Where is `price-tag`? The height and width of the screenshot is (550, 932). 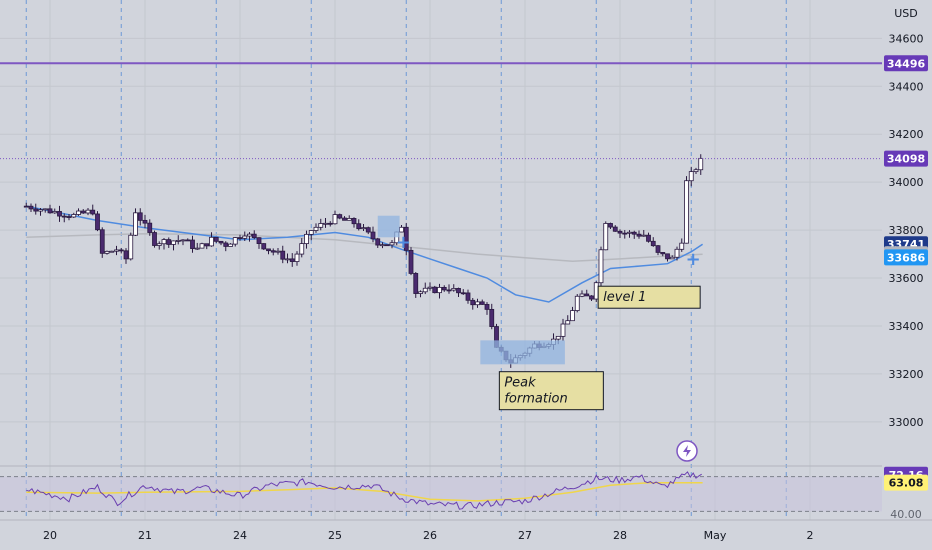
price-tag is located at coordinates (906, 257).